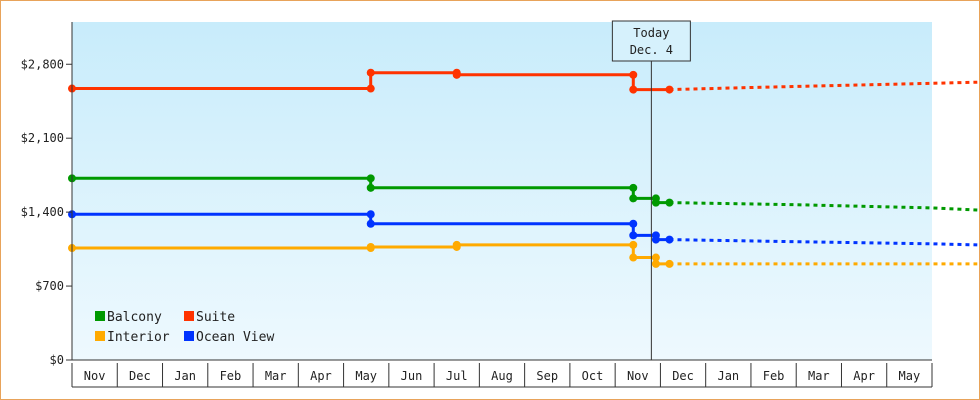 This screenshot has width=980, height=400. What do you see at coordinates (823, 242) in the screenshot?
I see `series-forecast-line` at bounding box center [823, 242].